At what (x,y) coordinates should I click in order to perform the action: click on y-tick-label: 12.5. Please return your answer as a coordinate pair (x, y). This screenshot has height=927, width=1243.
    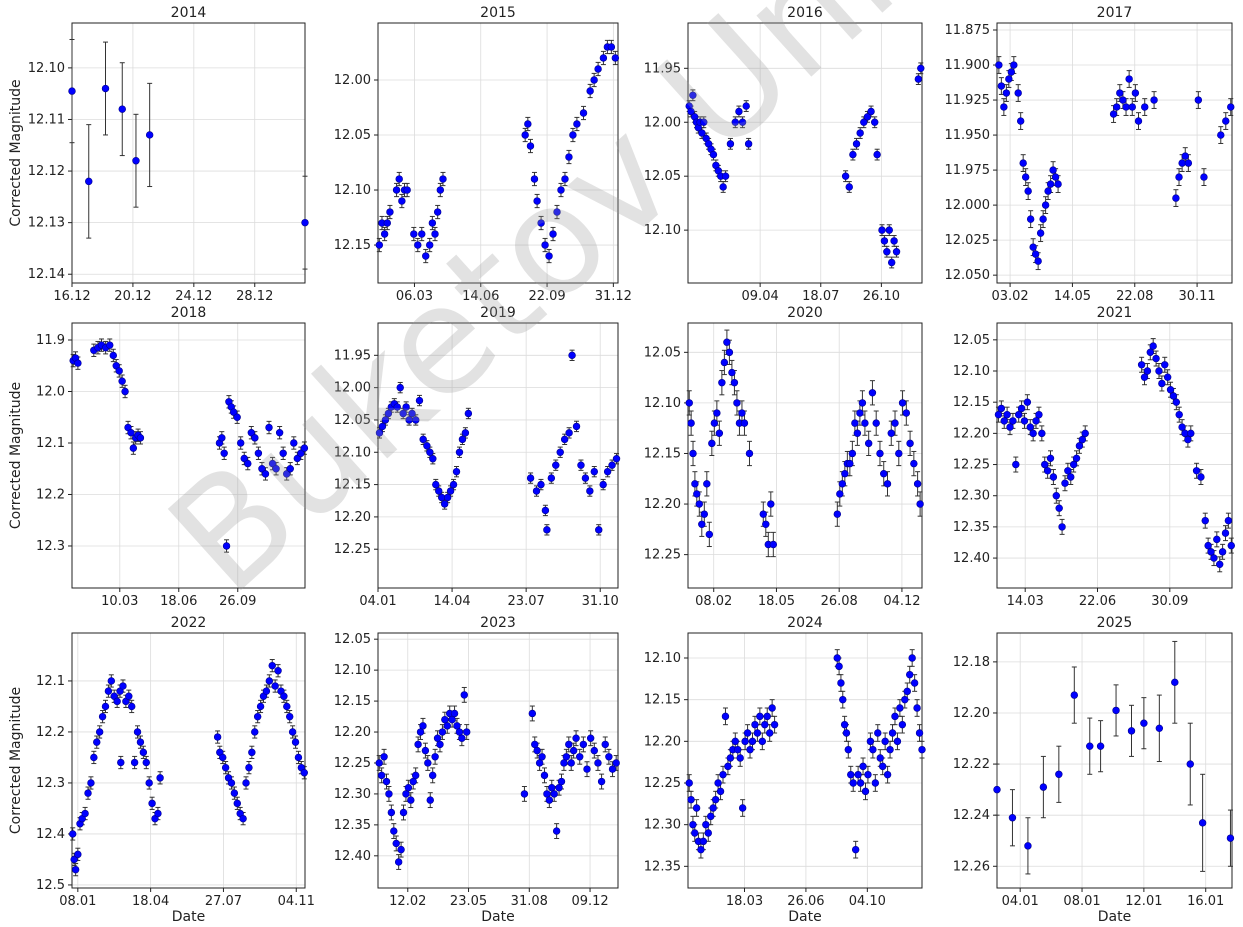
    Looking at the image, I should click on (50, 885).